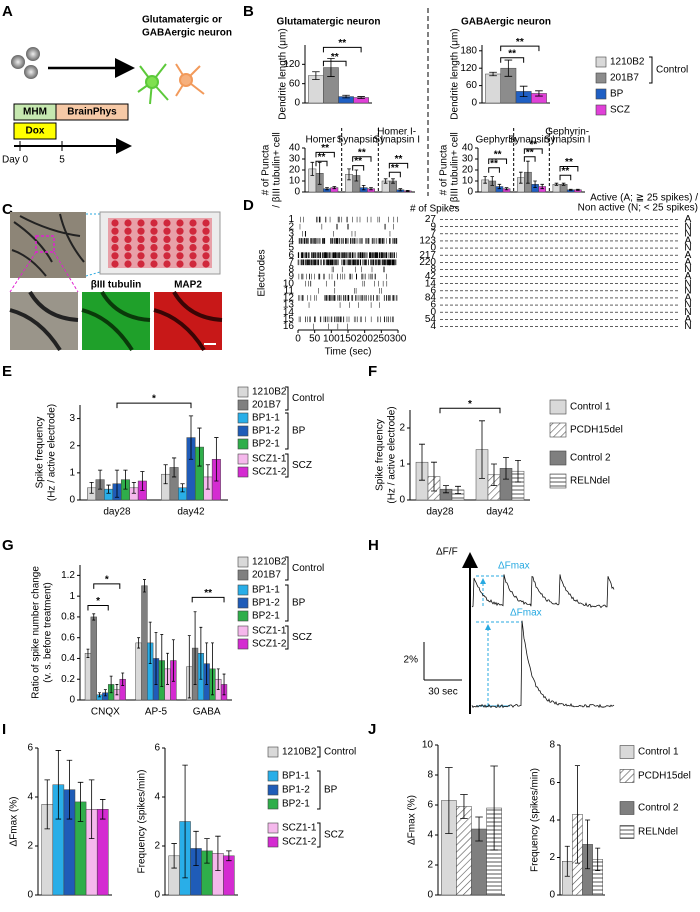 Image resolution: width=700 pixels, height=912 pixels. I want to click on significance-label: *, so click(154, 399).